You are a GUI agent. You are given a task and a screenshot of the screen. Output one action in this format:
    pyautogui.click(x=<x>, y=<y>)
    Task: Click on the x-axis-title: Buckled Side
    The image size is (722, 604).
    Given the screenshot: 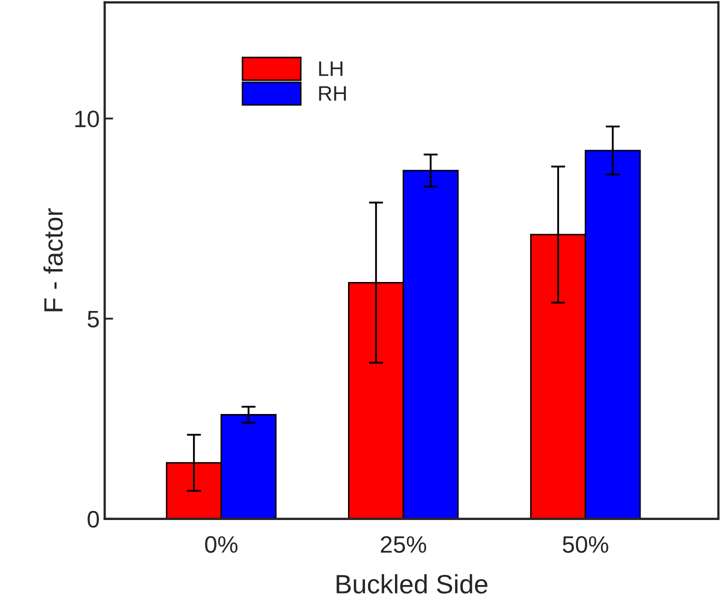 What is the action you would take?
    pyautogui.click(x=412, y=584)
    